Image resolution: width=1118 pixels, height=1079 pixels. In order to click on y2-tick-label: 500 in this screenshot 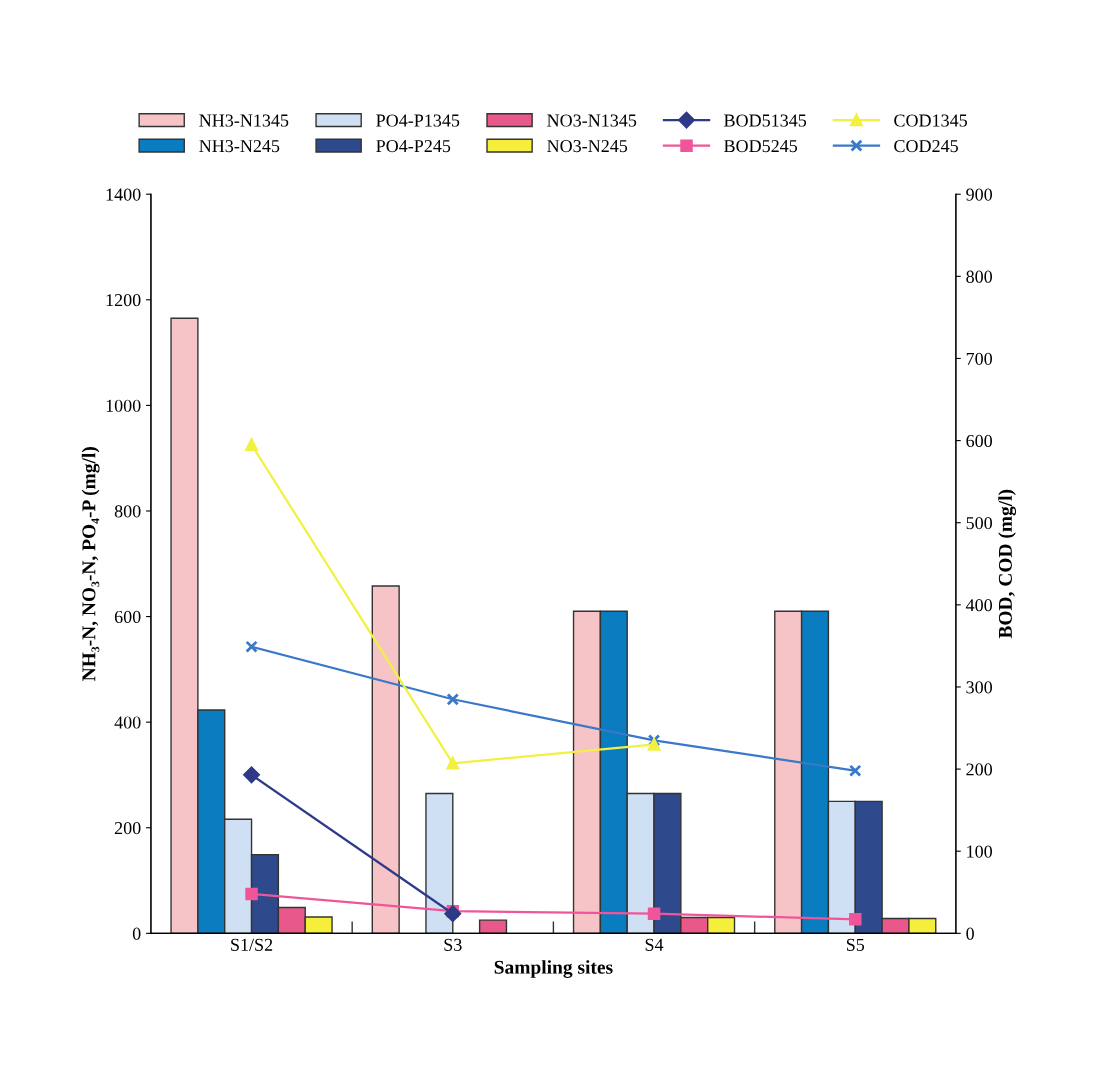, I will do `click(979, 523)`.